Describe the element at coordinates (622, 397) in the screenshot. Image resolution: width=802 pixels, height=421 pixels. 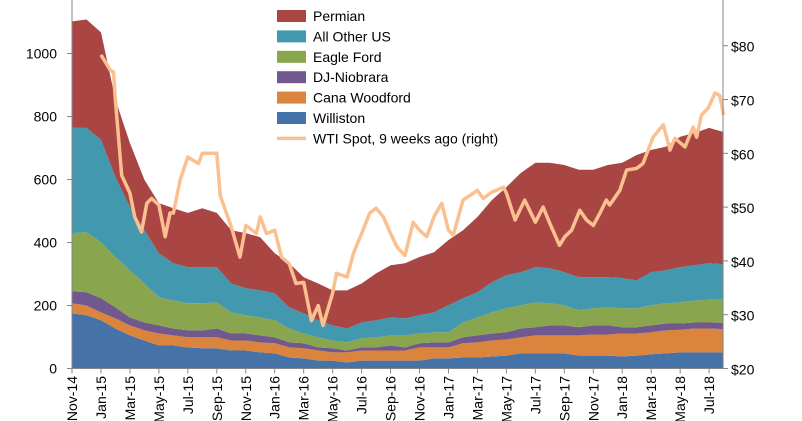
I see `x-axis-tick-label: Jan-18` at that location.